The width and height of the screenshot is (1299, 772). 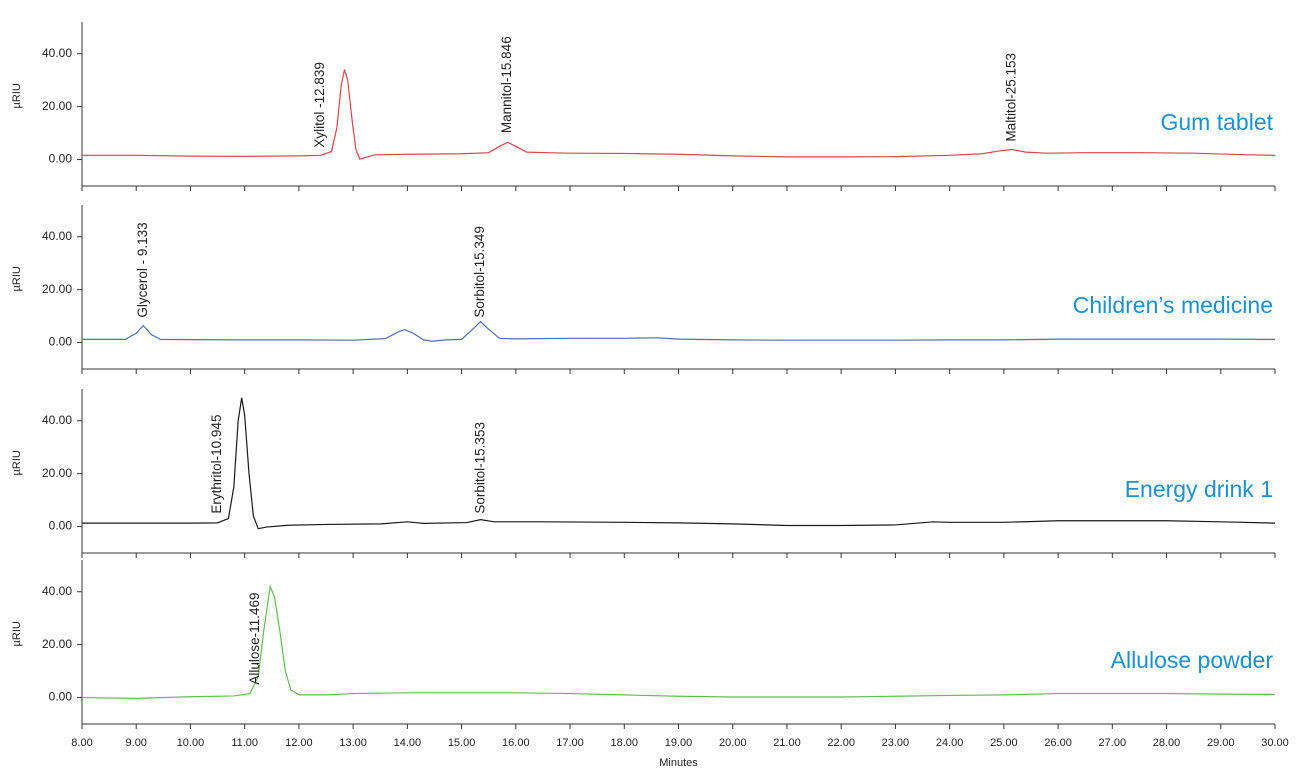 What do you see at coordinates (1113, 743) in the screenshot?
I see `x-tick-label: 27.00` at bounding box center [1113, 743].